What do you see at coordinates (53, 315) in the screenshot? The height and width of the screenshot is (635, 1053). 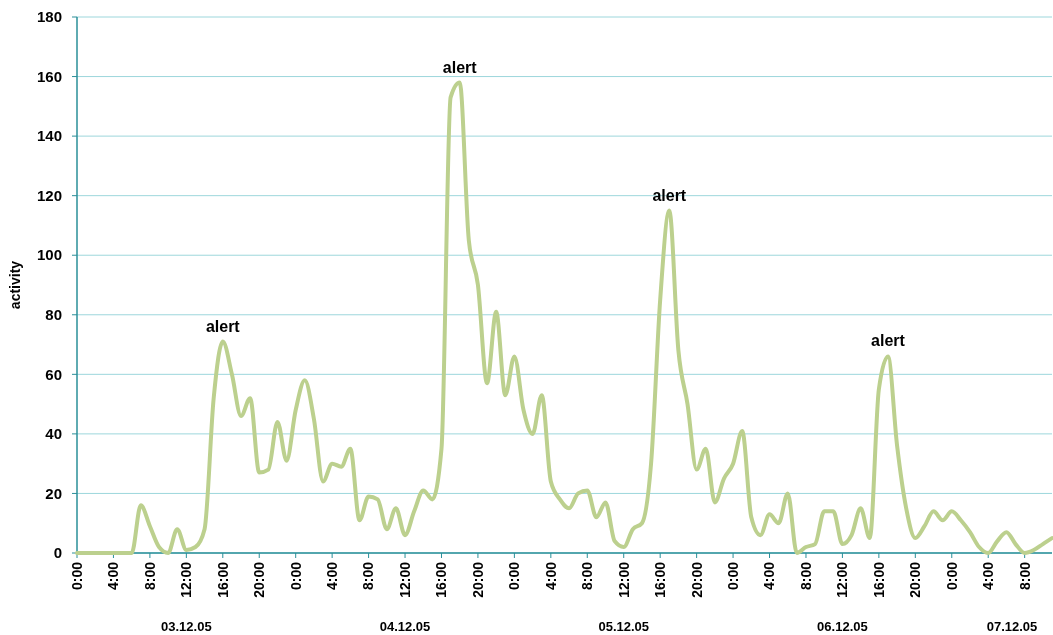 I see `y-tick-label: 80` at bounding box center [53, 315].